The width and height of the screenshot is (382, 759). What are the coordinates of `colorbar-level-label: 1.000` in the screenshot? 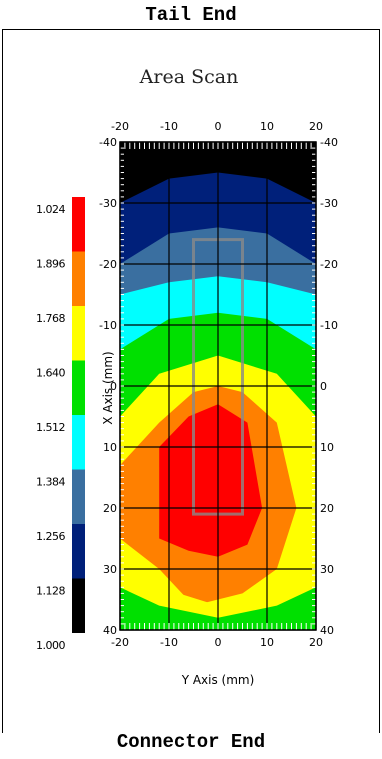 It's located at (50, 645).